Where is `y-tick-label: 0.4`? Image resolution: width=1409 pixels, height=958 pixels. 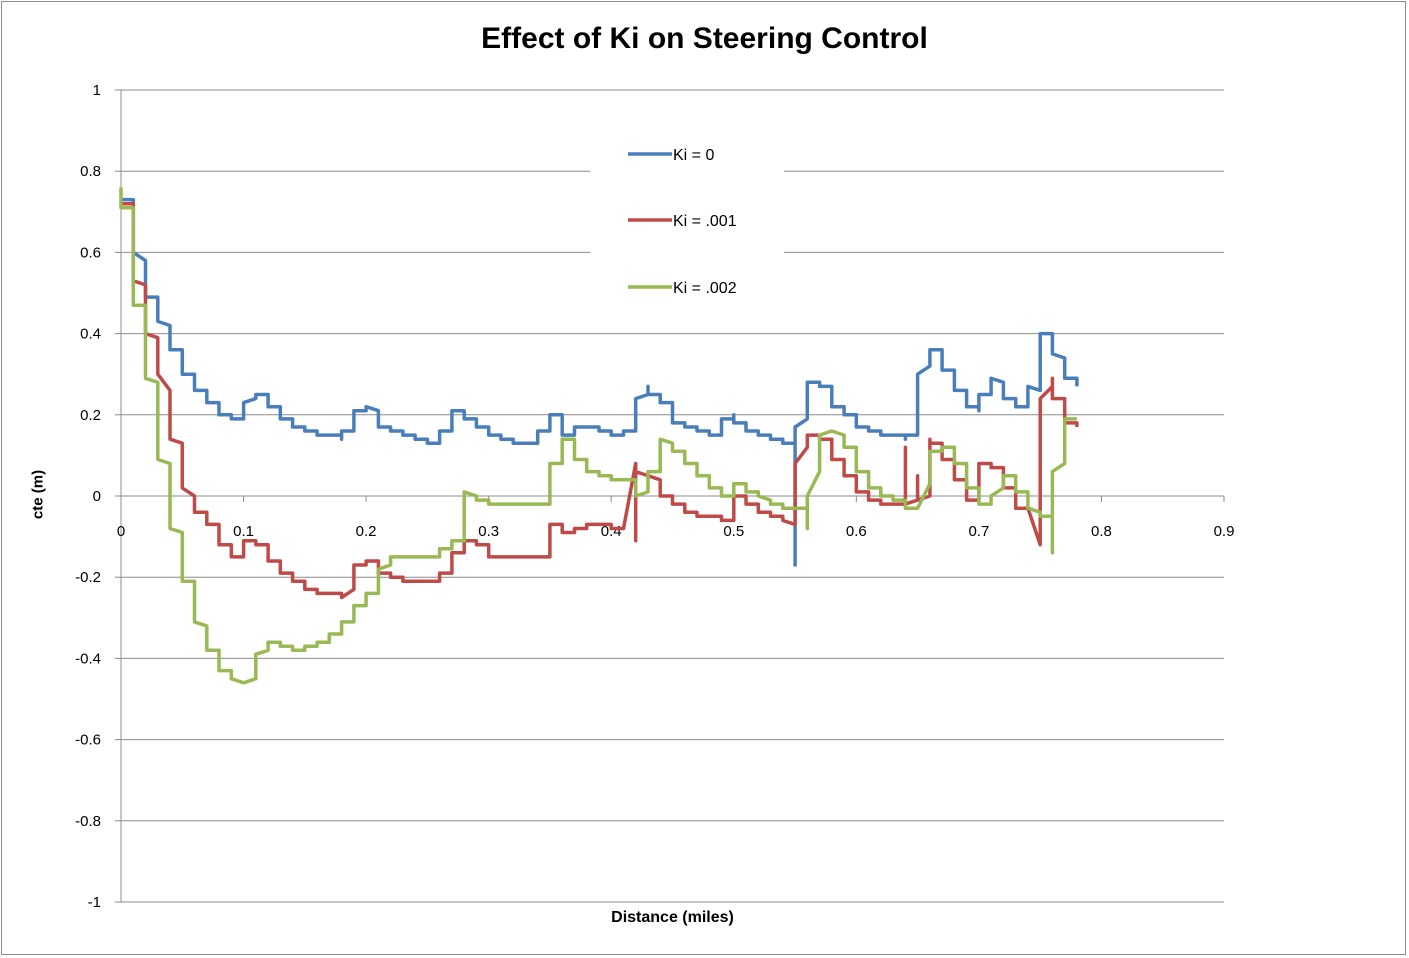 y-tick-label: 0.4 is located at coordinates (90, 334).